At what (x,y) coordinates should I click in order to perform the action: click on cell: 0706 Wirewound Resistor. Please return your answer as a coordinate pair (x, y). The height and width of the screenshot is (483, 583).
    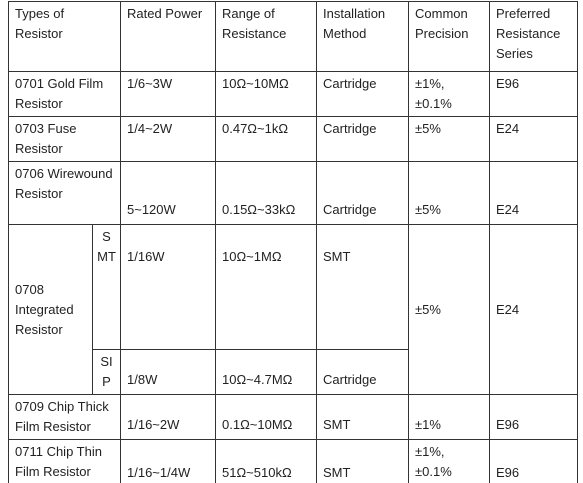
    Looking at the image, I should click on (64, 193).